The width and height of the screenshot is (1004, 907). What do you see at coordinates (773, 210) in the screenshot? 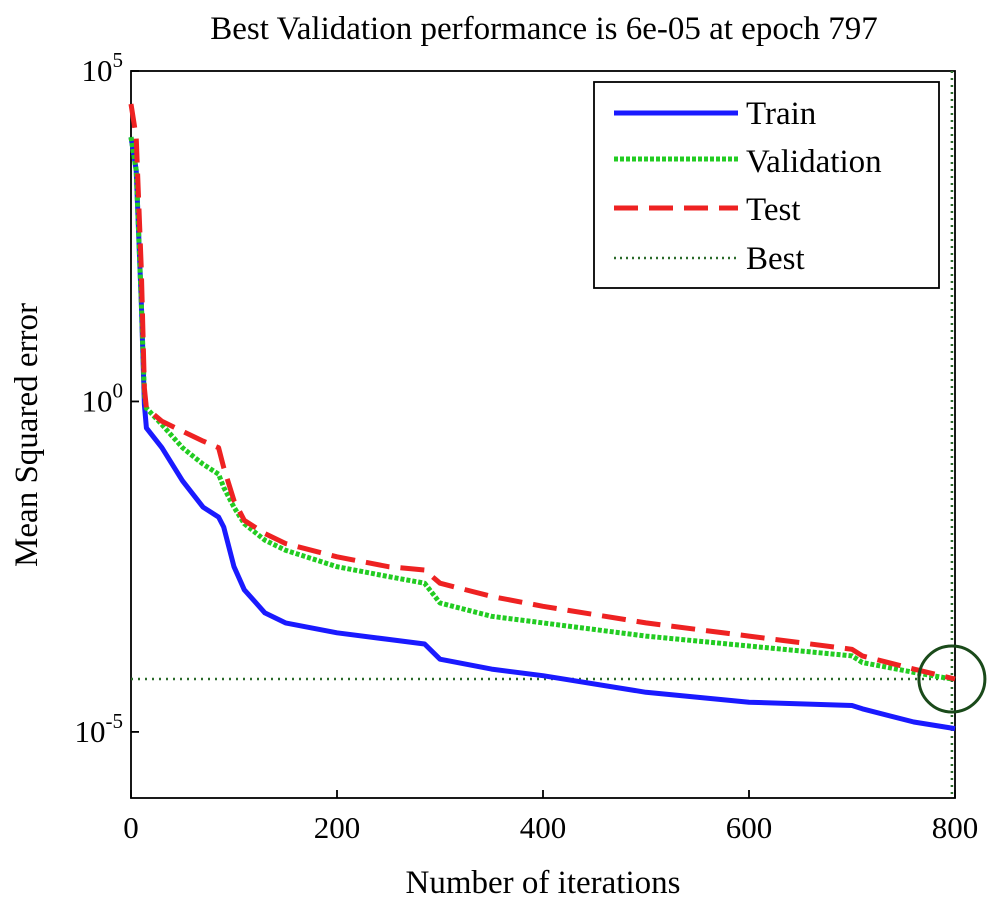
I see `legend-label-test: Test` at bounding box center [773, 210].